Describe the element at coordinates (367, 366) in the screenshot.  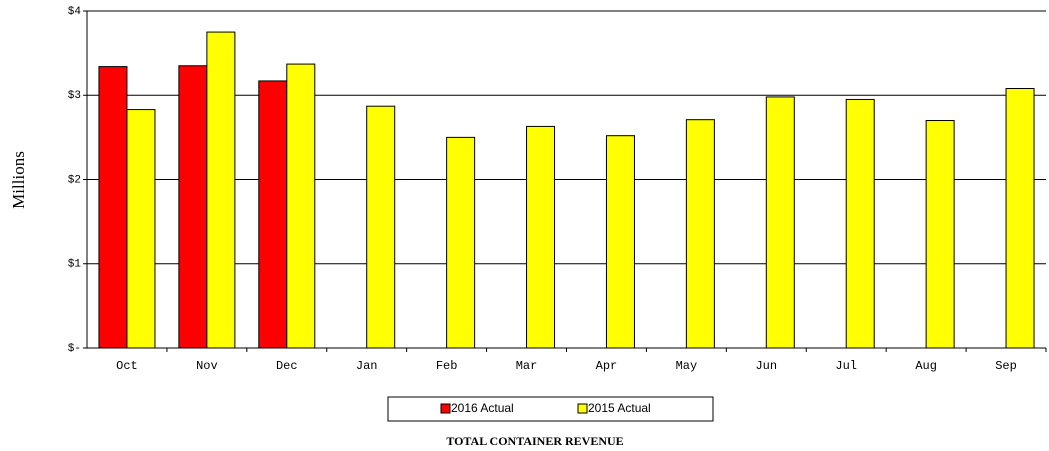
I see `x-tick-label: Jan` at that location.